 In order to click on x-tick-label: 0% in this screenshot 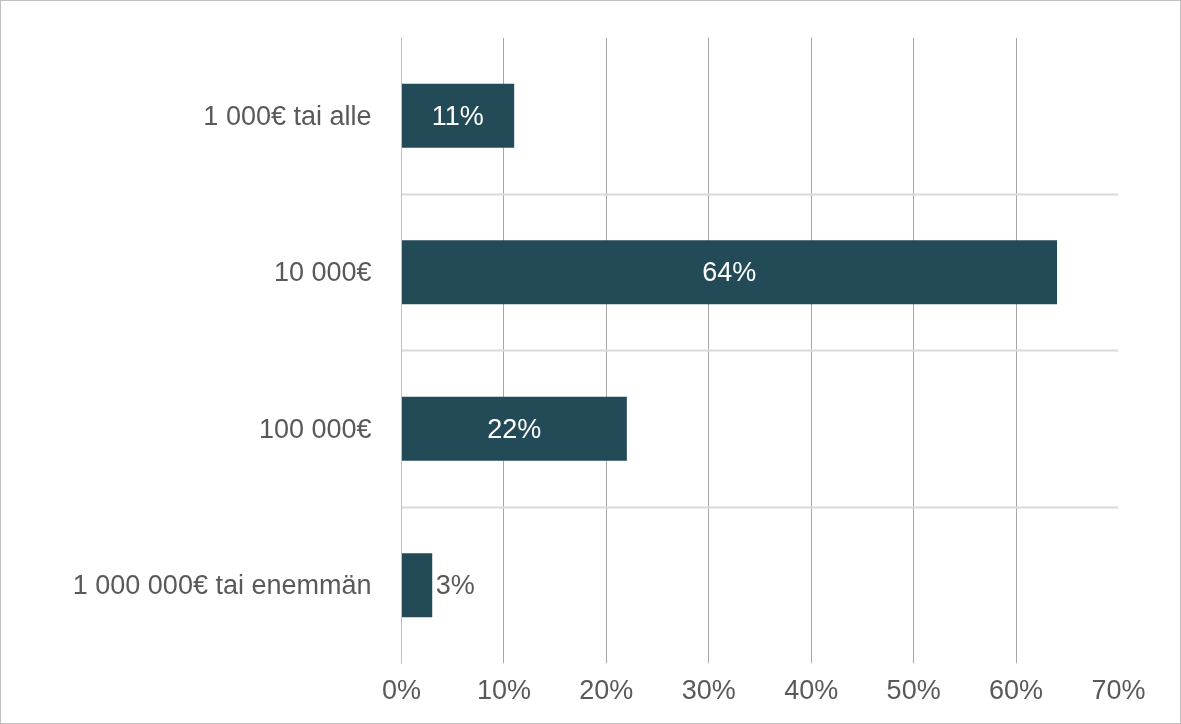, I will do `click(401, 689)`.